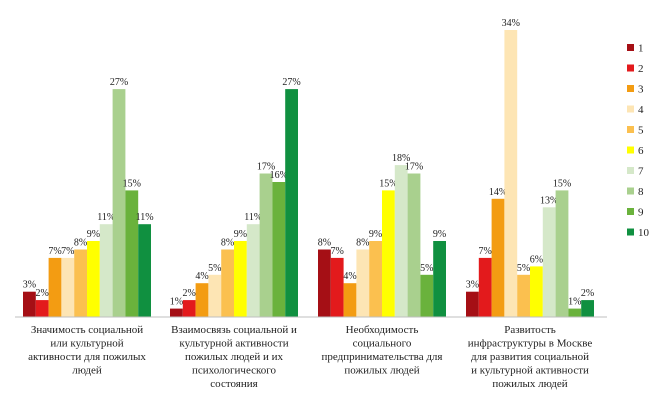 The width and height of the screenshot is (654, 397). What do you see at coordinates (635, 172) in the screenshot?
I see `legend-item-7: 7` at bounding box center [635, 172].